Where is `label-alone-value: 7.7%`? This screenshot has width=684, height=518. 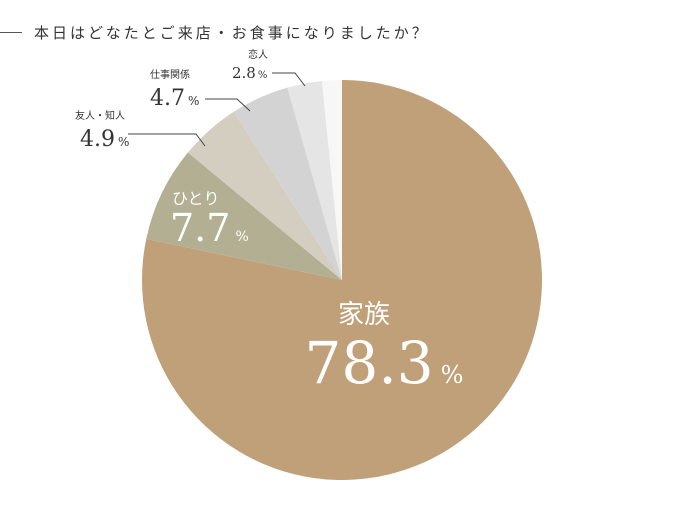
label-alone-value: 7.7% is located at coordinates (209, 228).